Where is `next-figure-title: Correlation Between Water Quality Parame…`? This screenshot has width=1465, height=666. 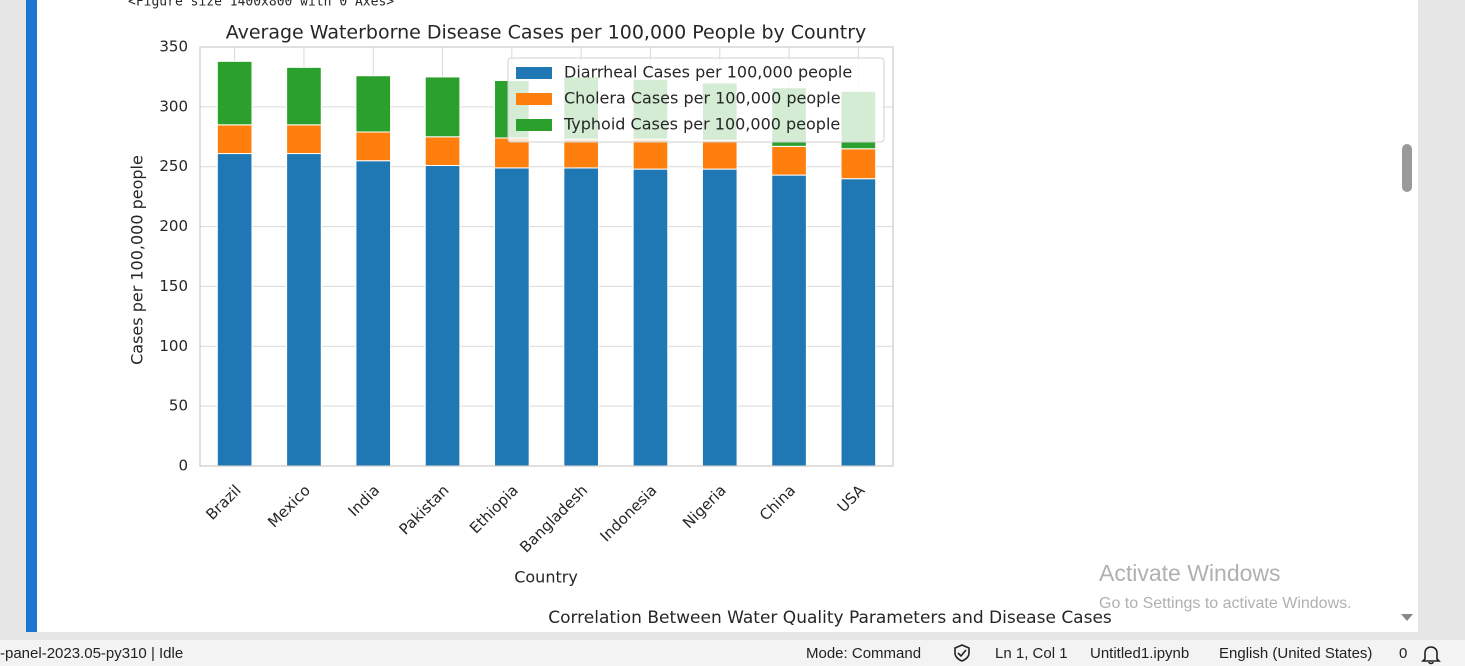
next-figure-title: Correlation Between Water Quality Parame… is located at coordinates (830, 618).